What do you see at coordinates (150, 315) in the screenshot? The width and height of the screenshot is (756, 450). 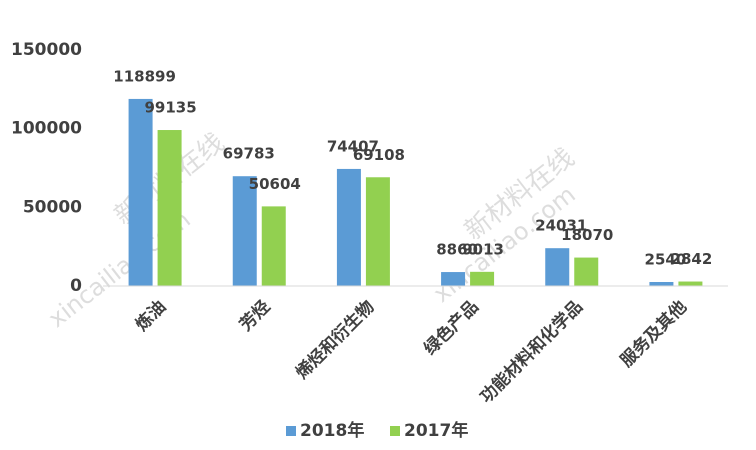 I see `x-tick-label: 炼油` at bounding box center [150, 315].